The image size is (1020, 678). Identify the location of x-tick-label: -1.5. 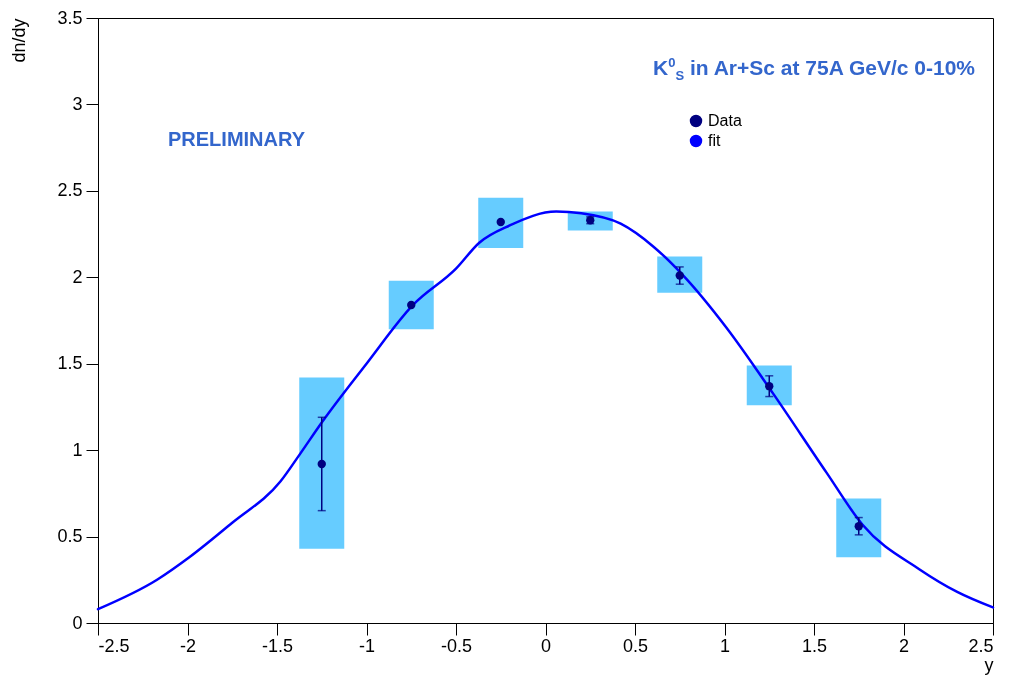
(277, 645).